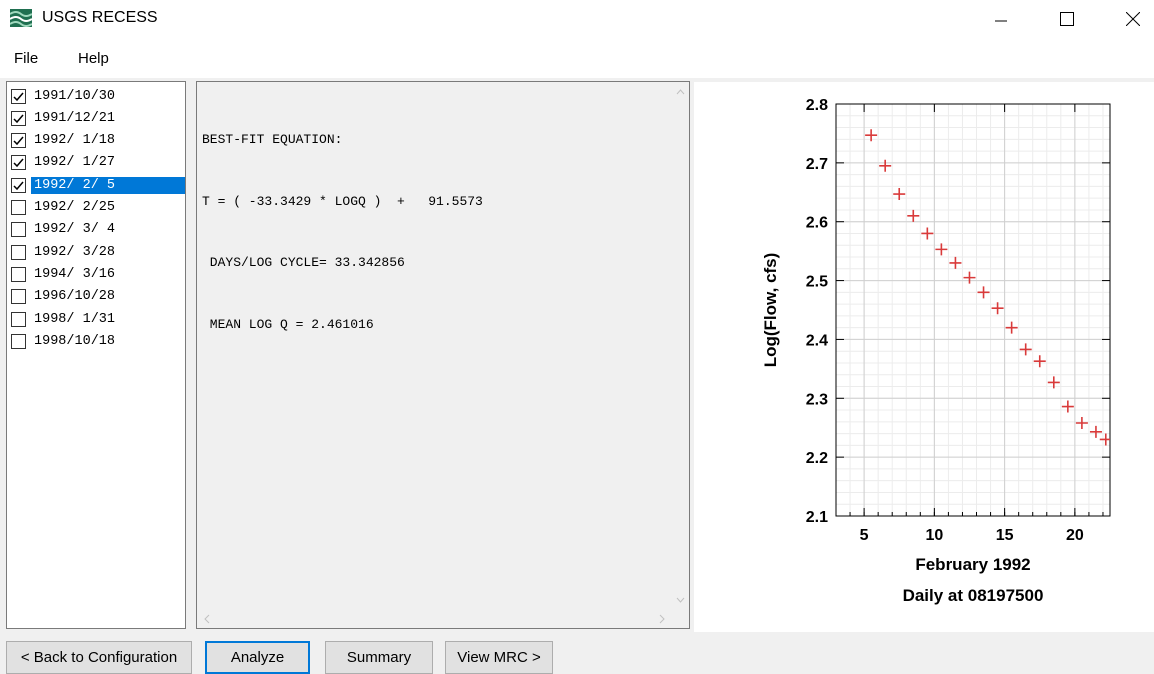 Image resolution: width=1154 pixels, height=674 pixels. Describe the element at coordinates (1075, 535) in the screenshot. I see `x-tick-label: 20` at that location.